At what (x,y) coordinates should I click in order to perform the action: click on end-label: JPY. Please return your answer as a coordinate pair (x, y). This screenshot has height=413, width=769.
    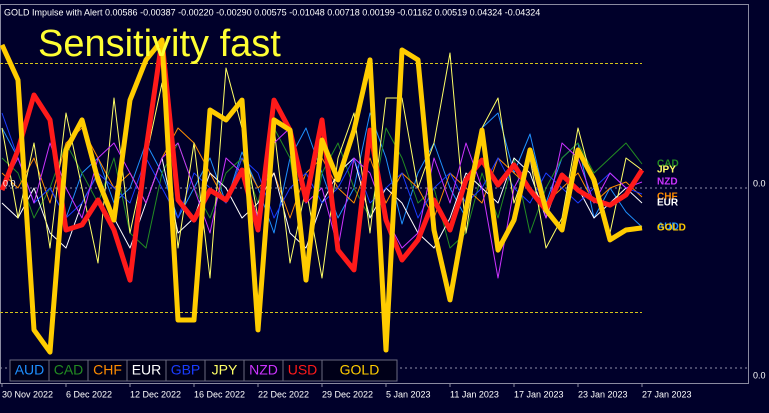
    Looking at the image, I should click on (666, 170).